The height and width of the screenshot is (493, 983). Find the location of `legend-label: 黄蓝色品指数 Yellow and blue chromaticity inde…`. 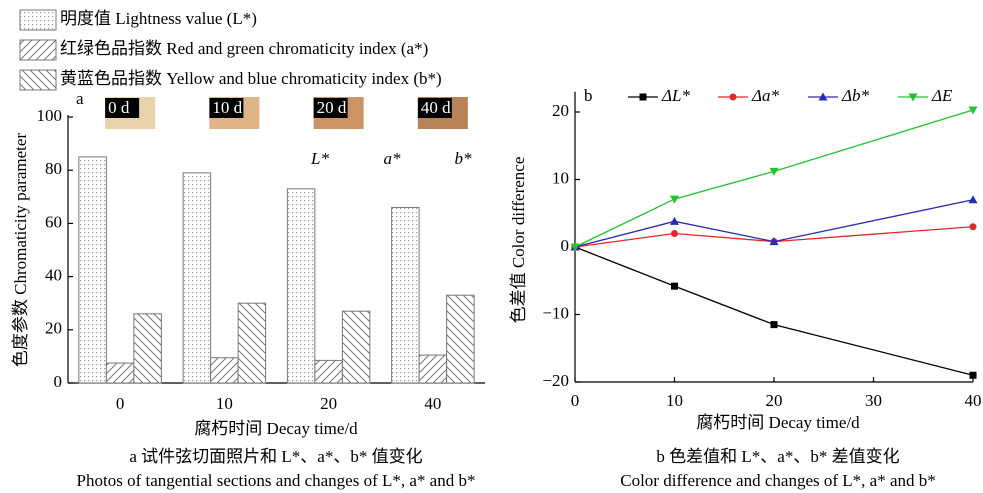

legend-label: 黄蓝色品指数 Yellow and blue chromaticity inde… is located at coordinates (251, 78).